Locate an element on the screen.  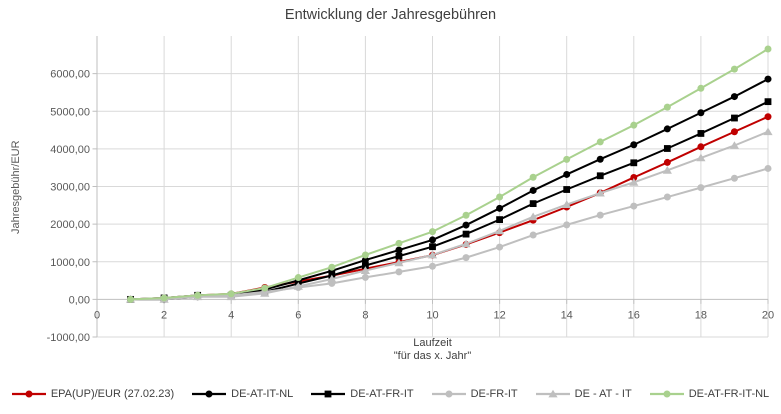
y-tick-label: 1000,00 is located at coordinates (70, 263).